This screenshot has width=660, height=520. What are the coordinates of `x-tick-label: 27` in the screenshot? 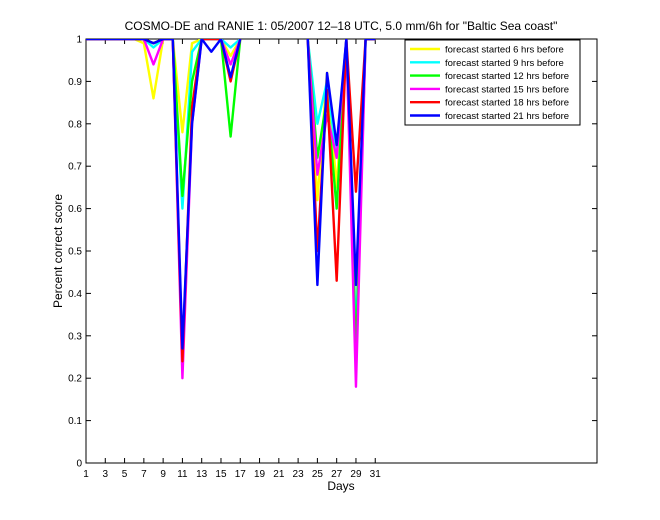 It's located at (337, 474).